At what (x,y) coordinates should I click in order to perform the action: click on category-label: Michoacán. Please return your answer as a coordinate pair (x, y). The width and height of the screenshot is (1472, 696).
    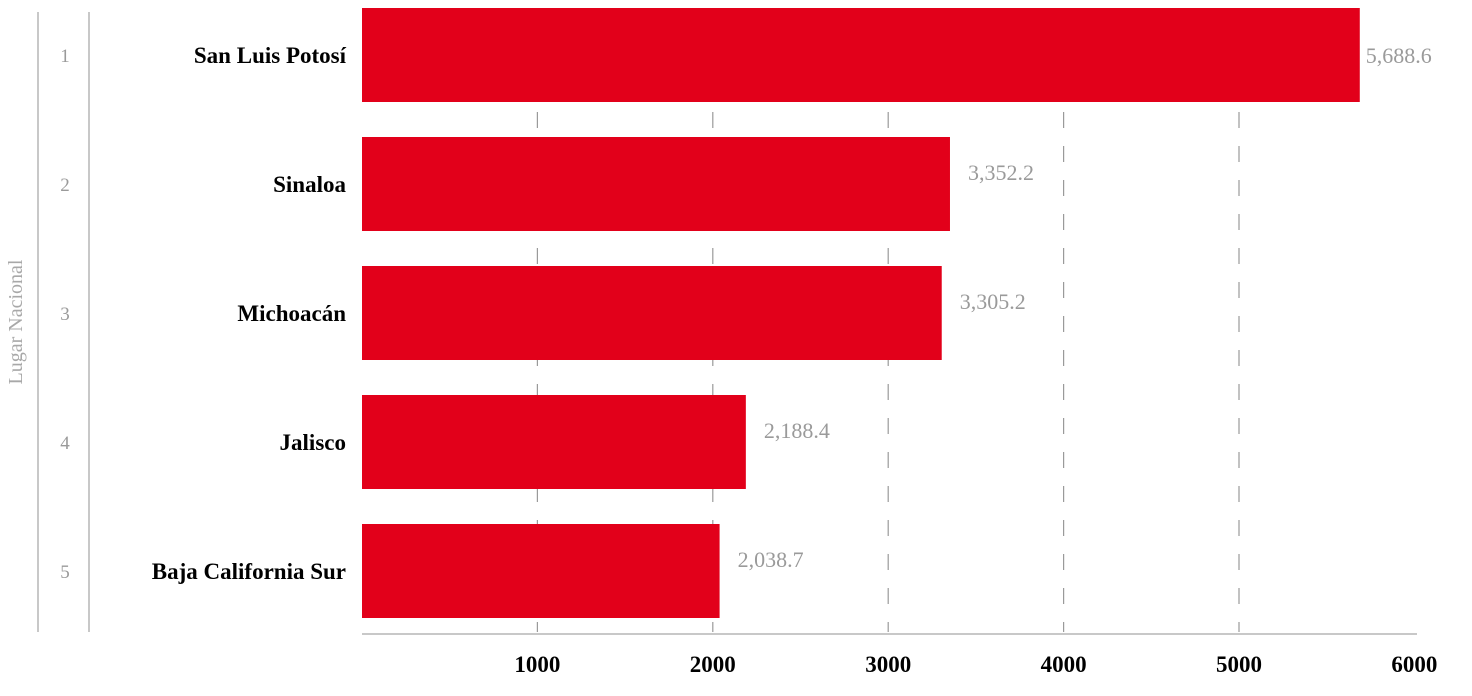
    Looking at the image, I should click on (291, 313).